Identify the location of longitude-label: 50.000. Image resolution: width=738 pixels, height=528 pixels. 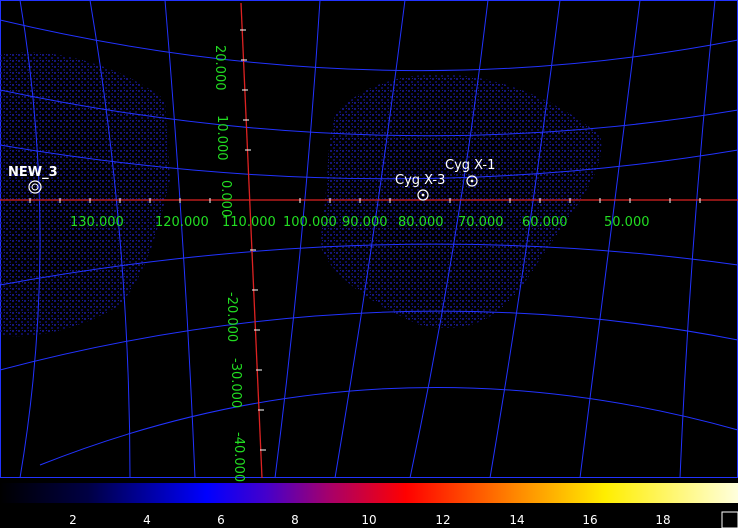
(627, 222).